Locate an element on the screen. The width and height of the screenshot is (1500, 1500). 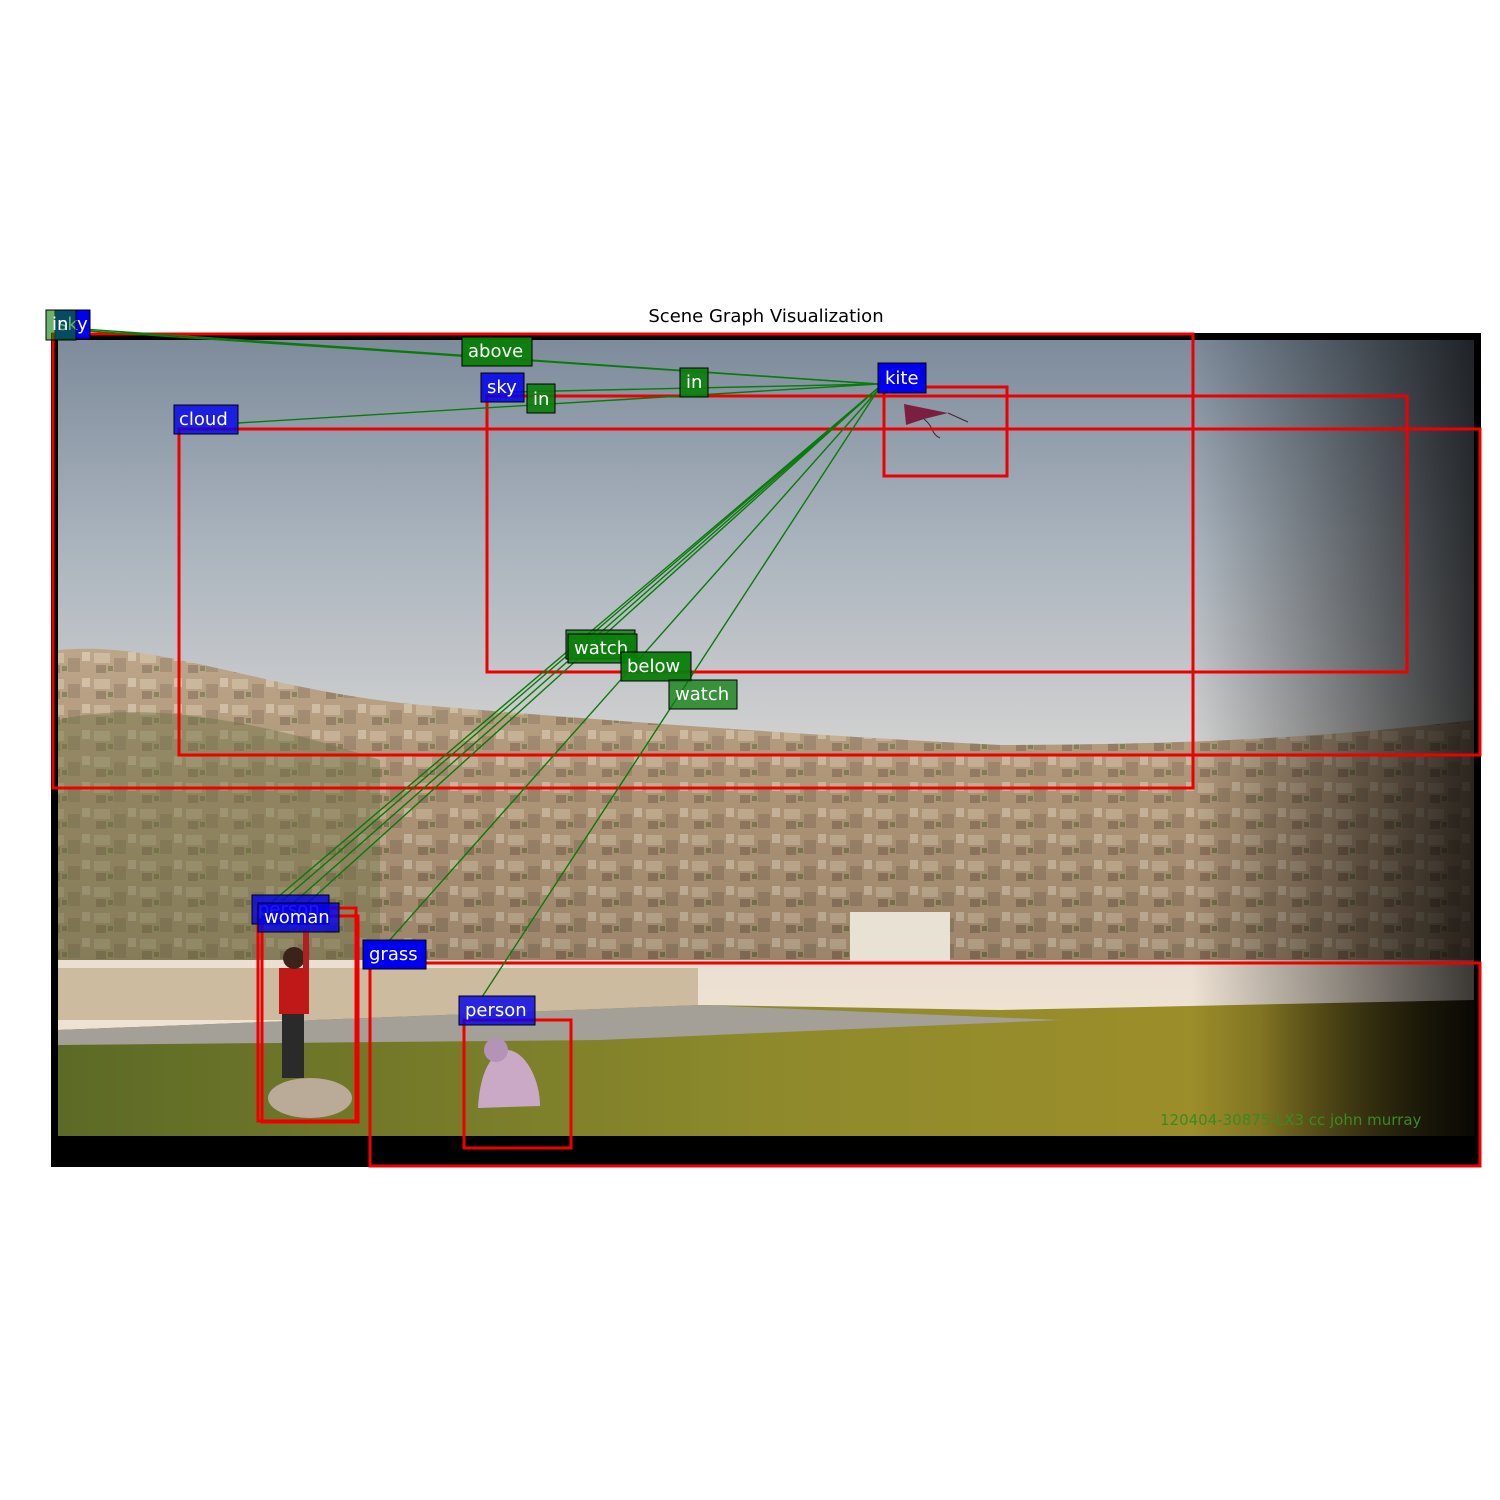
sitting-person-figure is located at coordinates (509, 1073).